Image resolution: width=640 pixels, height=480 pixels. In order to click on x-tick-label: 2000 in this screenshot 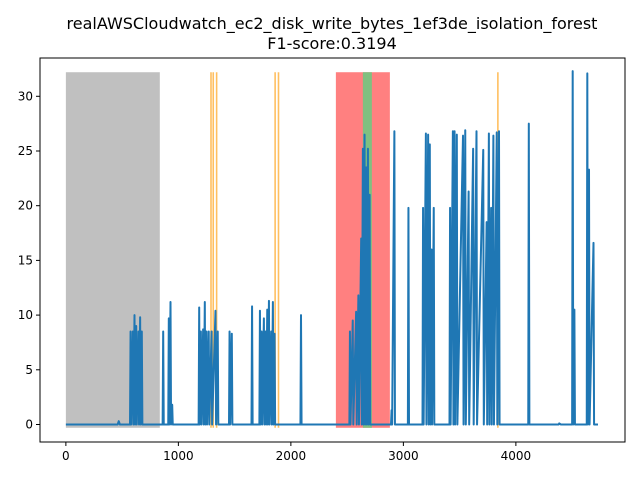, I will do `click(291, 456)`.